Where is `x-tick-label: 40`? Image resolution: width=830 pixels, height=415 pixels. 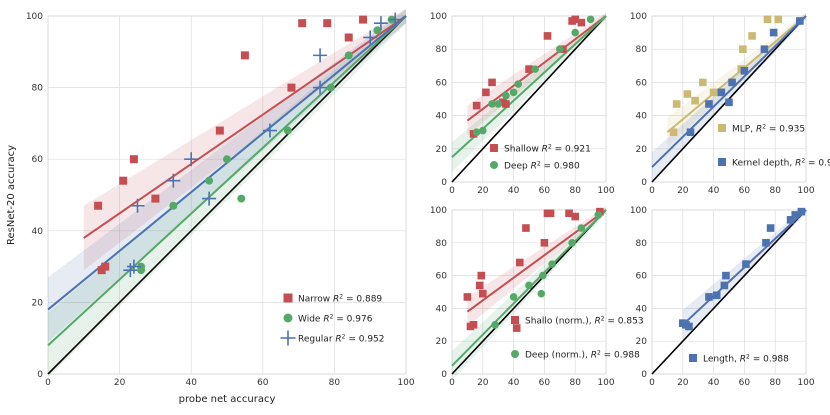 x-tick-label: 40 is located at coordinates (191, 383).